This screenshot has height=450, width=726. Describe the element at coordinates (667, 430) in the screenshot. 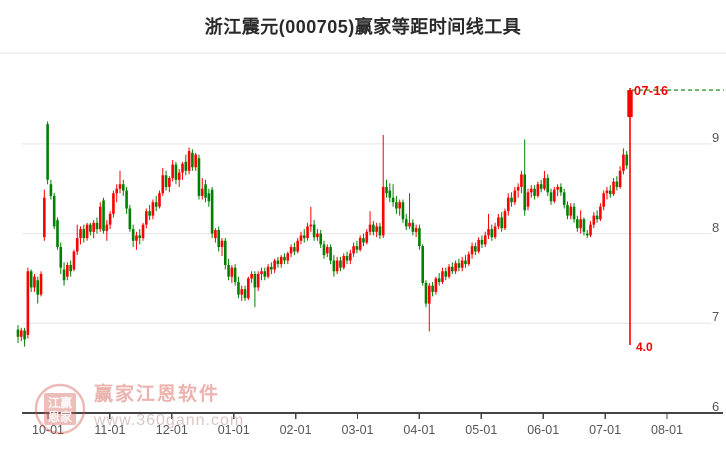

I see `x-tick-label-08-01: 08-01` at that location.